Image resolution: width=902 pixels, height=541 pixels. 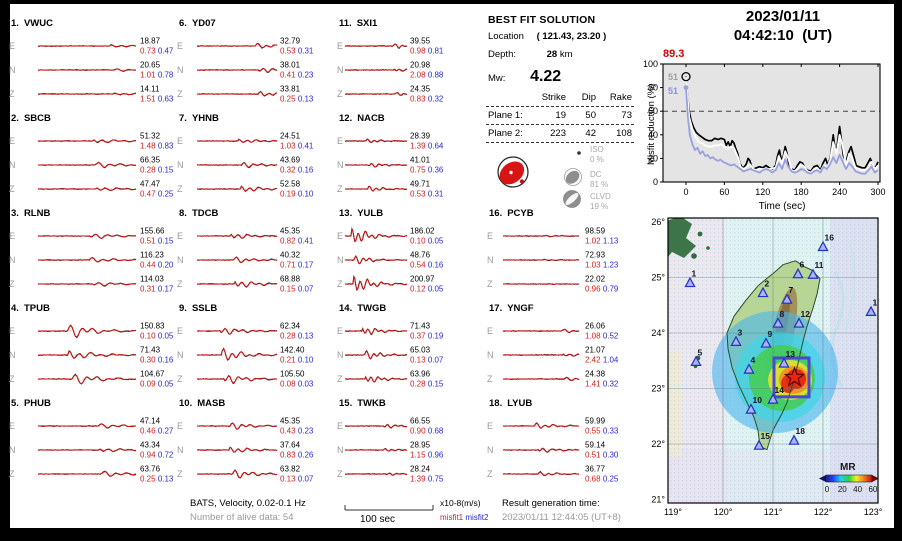 What do you see at coordinates (290, 469) in the screenshot?
I see `amplitude-value: 63.82` at bounding box center [290, 469].